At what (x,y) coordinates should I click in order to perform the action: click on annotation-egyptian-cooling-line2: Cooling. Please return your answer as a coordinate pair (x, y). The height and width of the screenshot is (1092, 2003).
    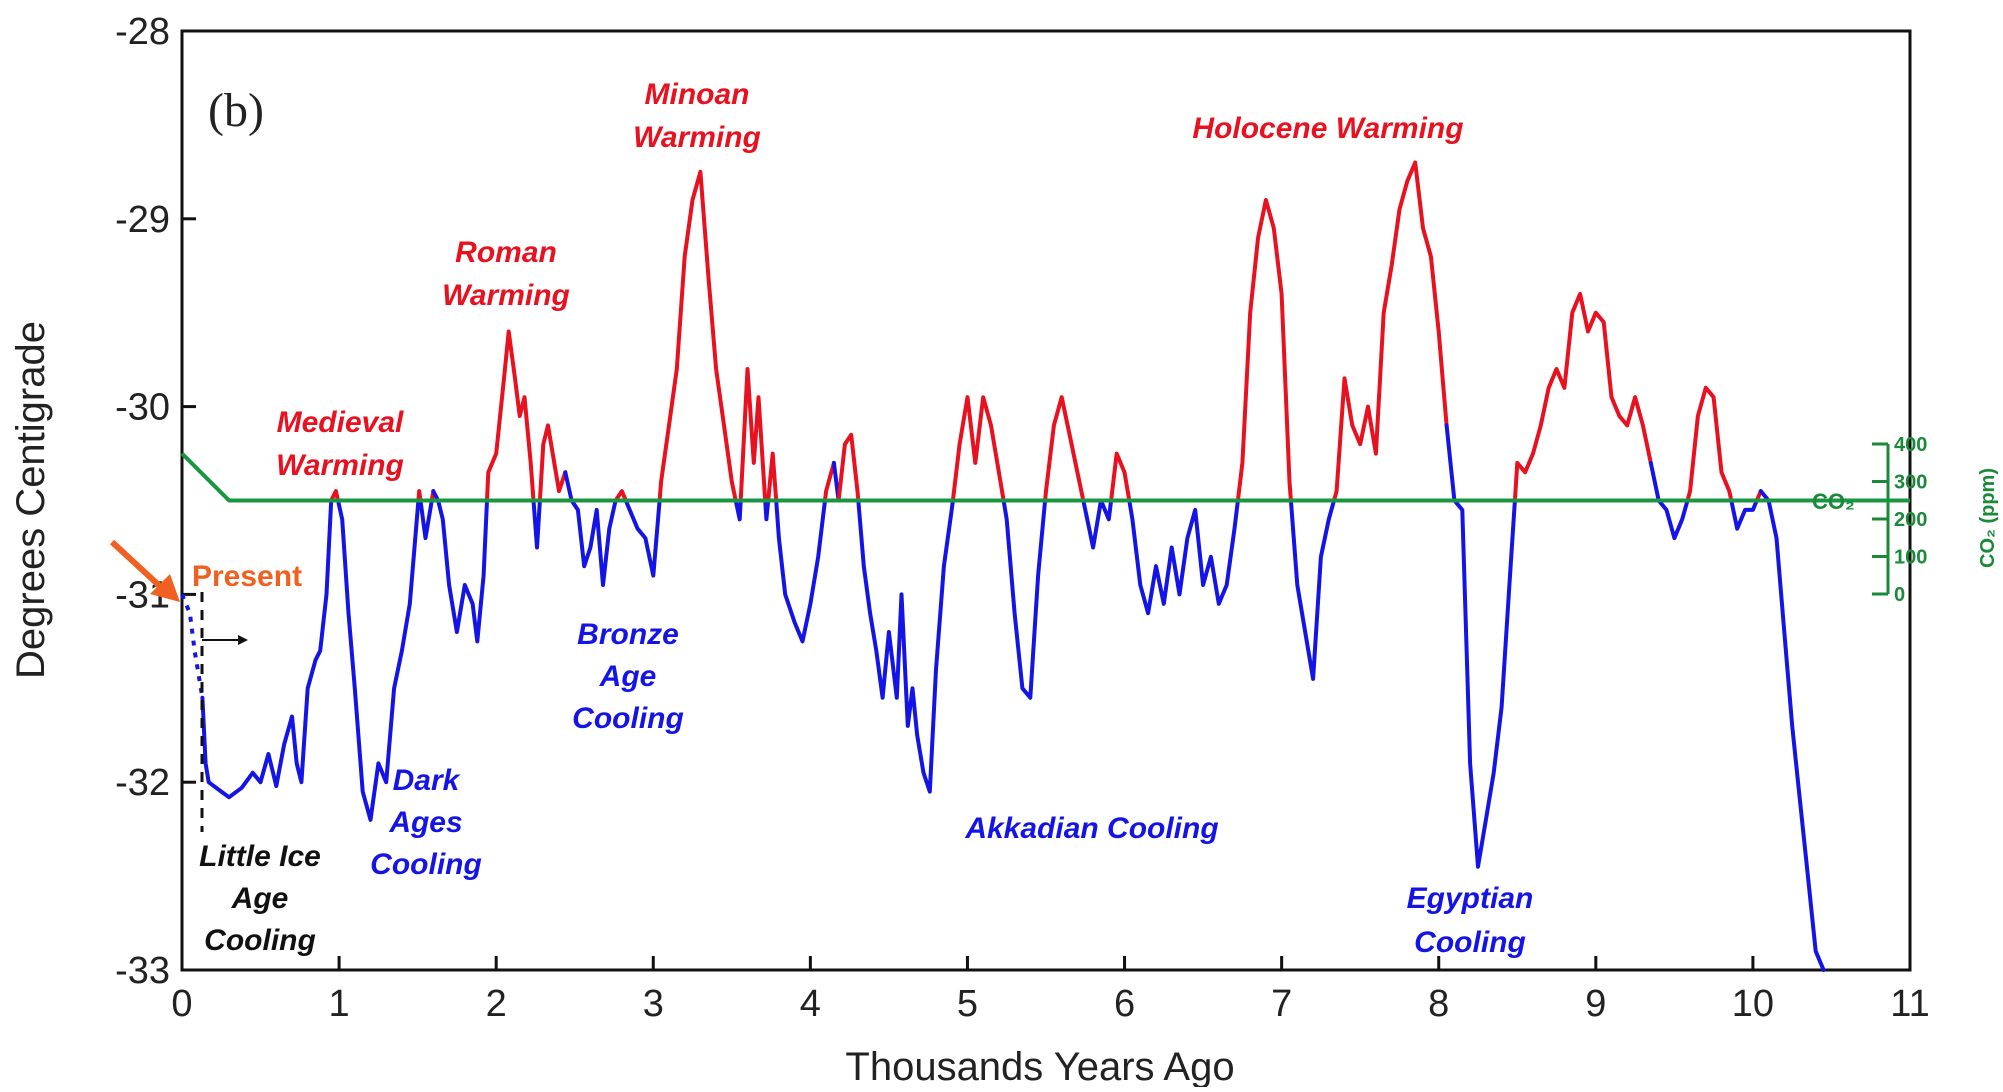
    Looking at the image, I should click on (1470, 942).